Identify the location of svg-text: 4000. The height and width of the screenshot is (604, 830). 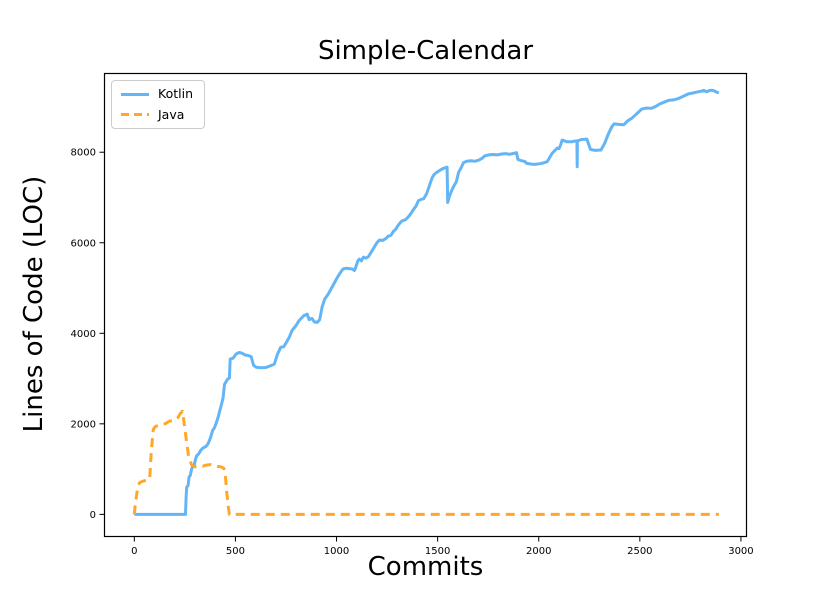
(83, 334).